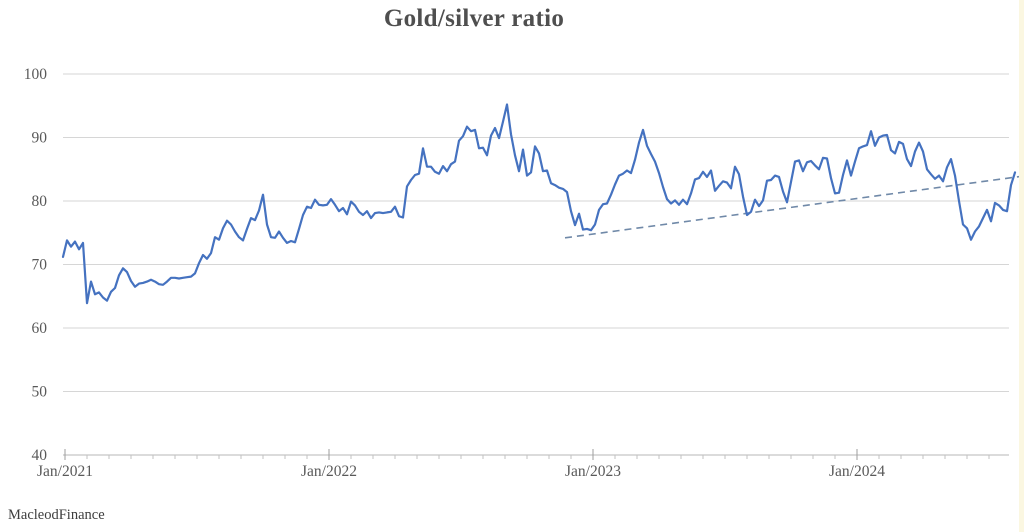 This screenshot has height=532, width=1024. Describe the element at coordinates (474, 18) in the screenshot. I see `chart-title: Gold/silver ratio` at that location.